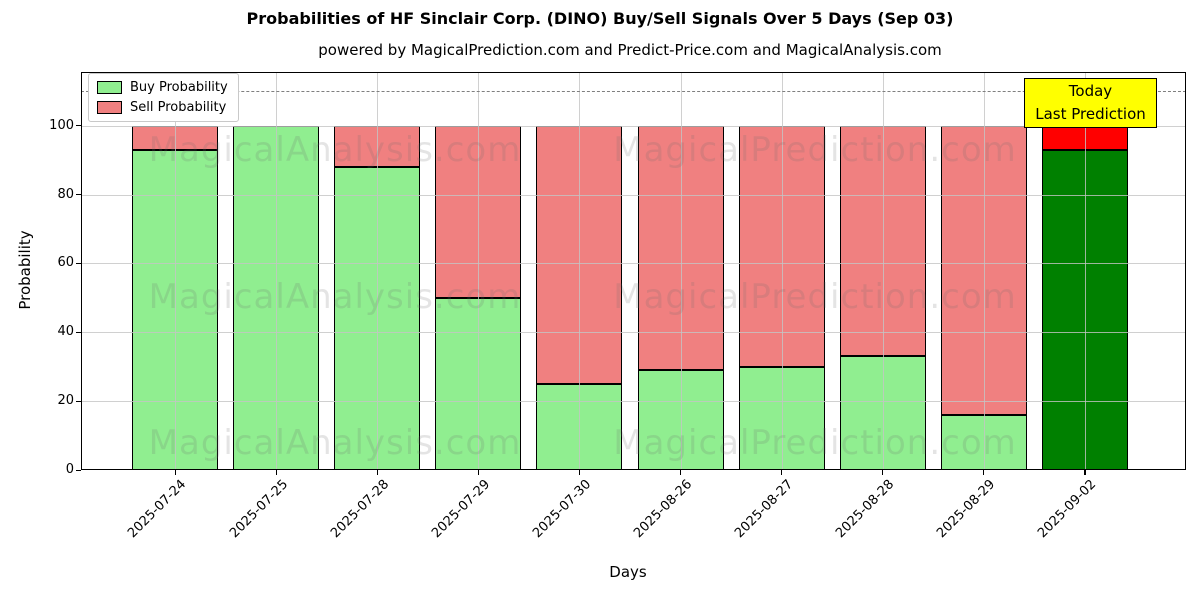  I want to click on legend-box: Buy Probability Sell Probability, so click(163, 97).